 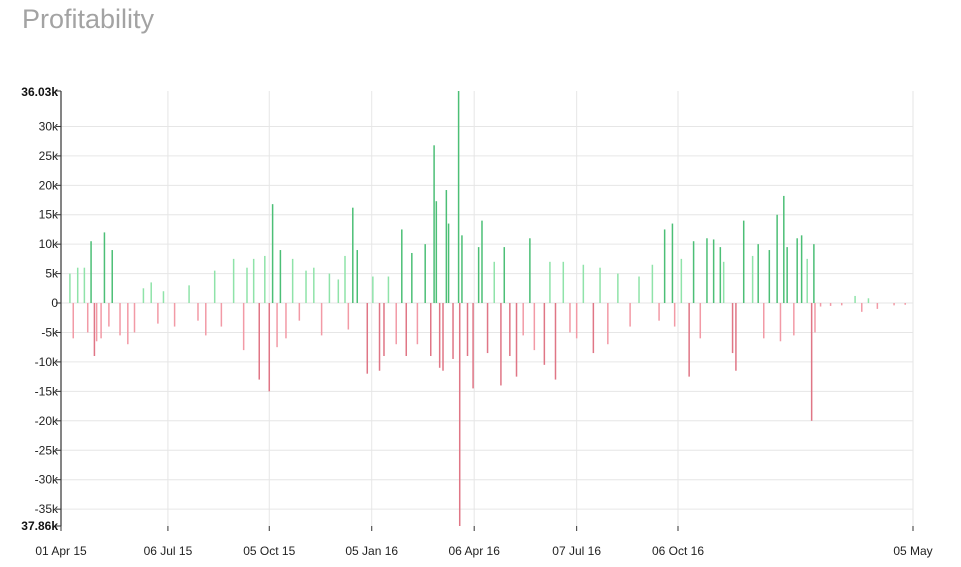 I want to click on y-tick-label: -5k, so click(x=50, y=332).